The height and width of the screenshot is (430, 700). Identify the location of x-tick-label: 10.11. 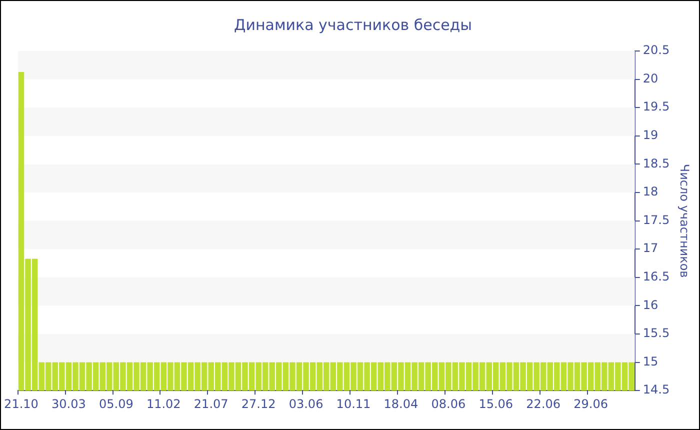
(353, 403).